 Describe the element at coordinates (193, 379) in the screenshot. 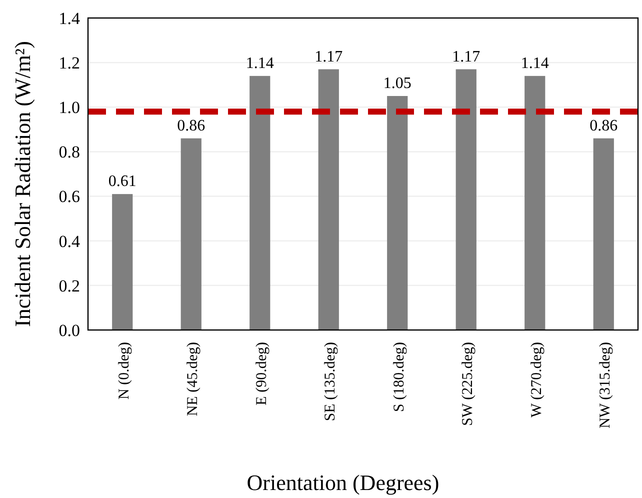

I see `x-tick-label: NE (45.deg)` at that location.